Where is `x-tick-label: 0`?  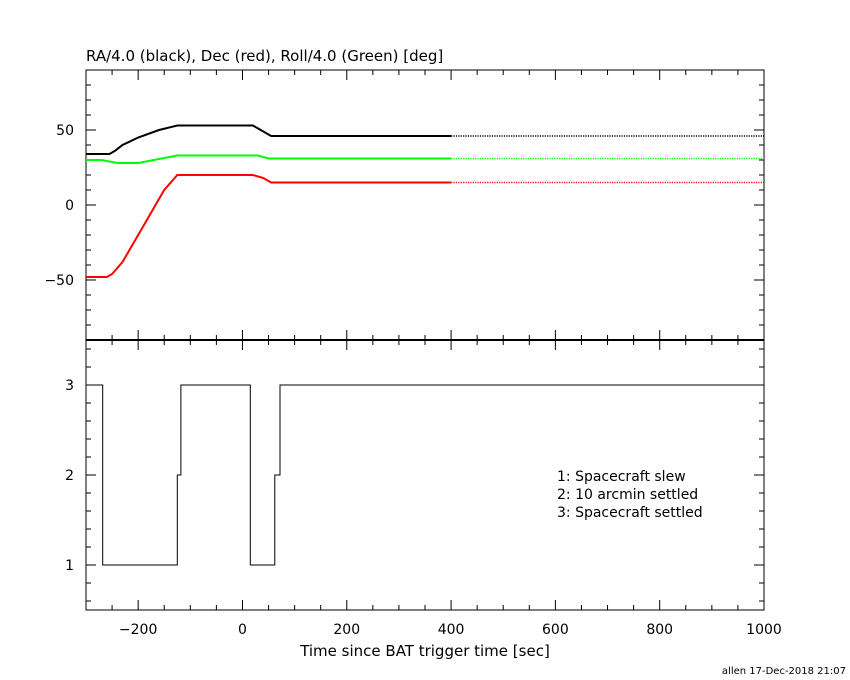
x-tick-label: 0 is located at coordinates (242, 630).